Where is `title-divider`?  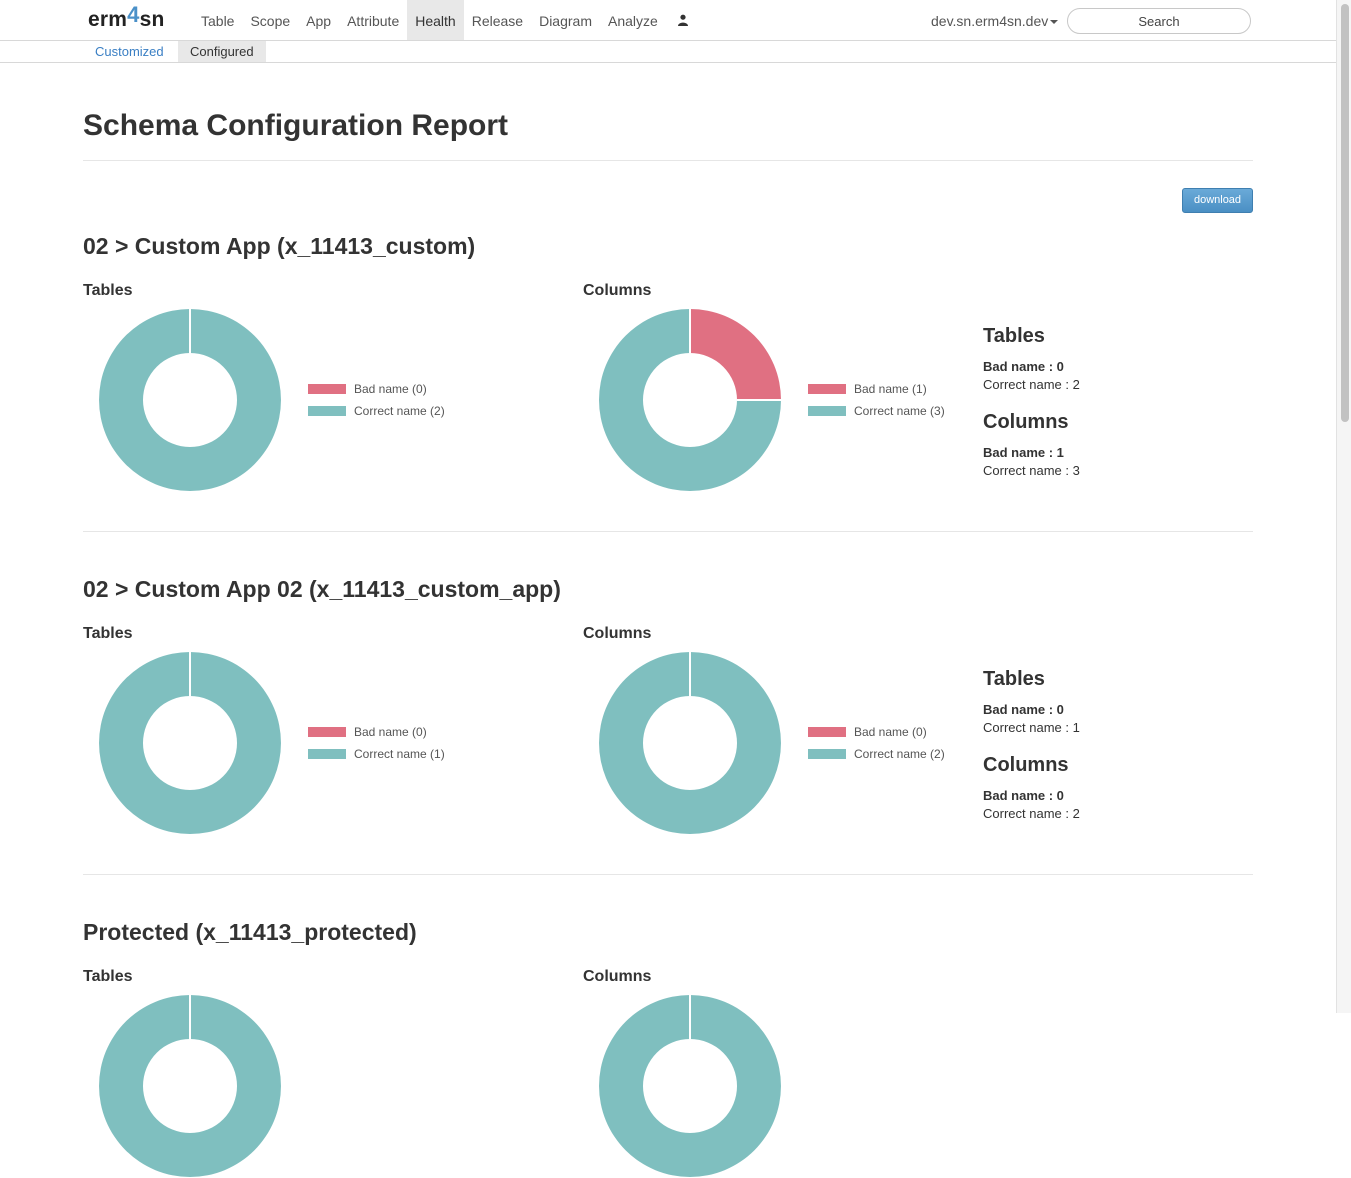 title-divider is located at coordinates (668, 160).